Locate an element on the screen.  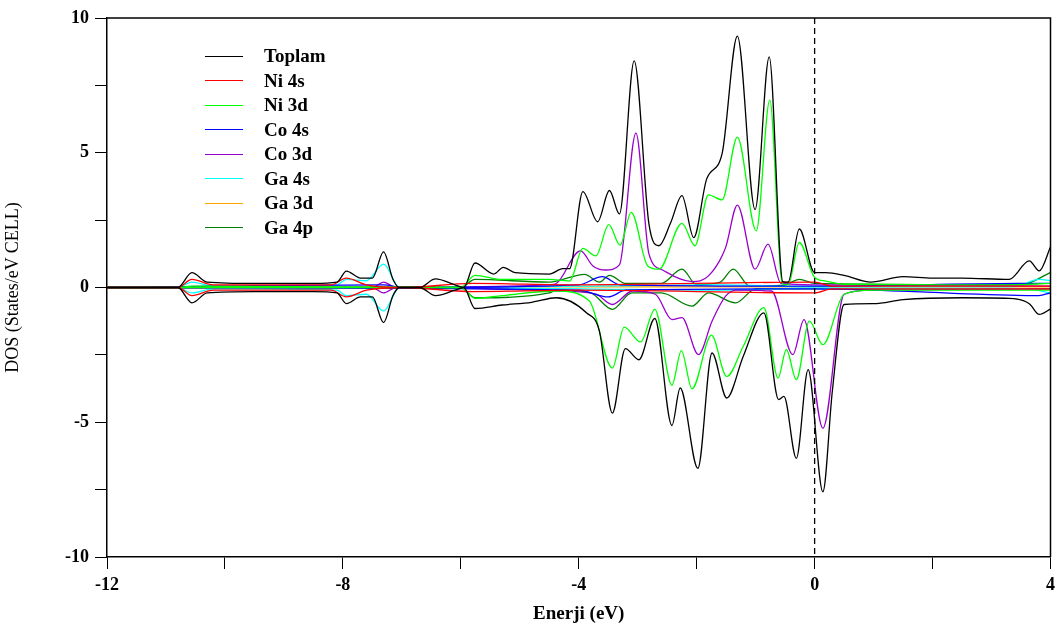
x-tick-label: 4 is located at coordinates (1050, 584).